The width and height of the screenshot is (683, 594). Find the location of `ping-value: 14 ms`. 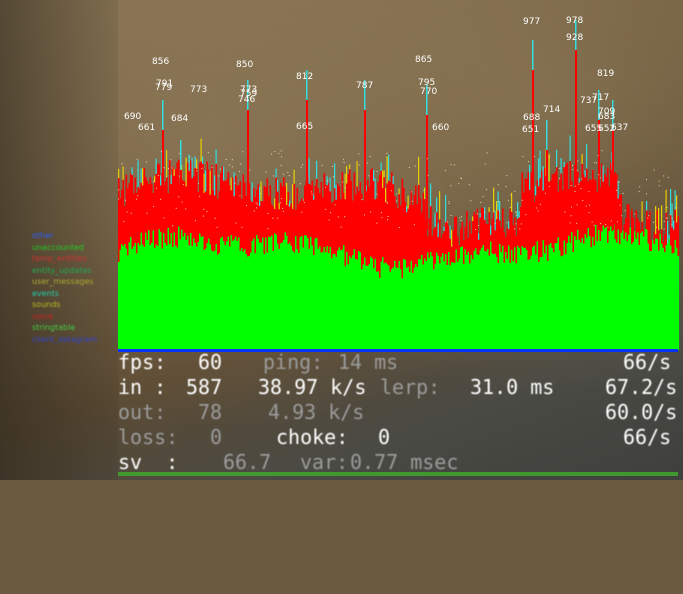

ping-value: 14 ms is located at coordinates (368, 362).